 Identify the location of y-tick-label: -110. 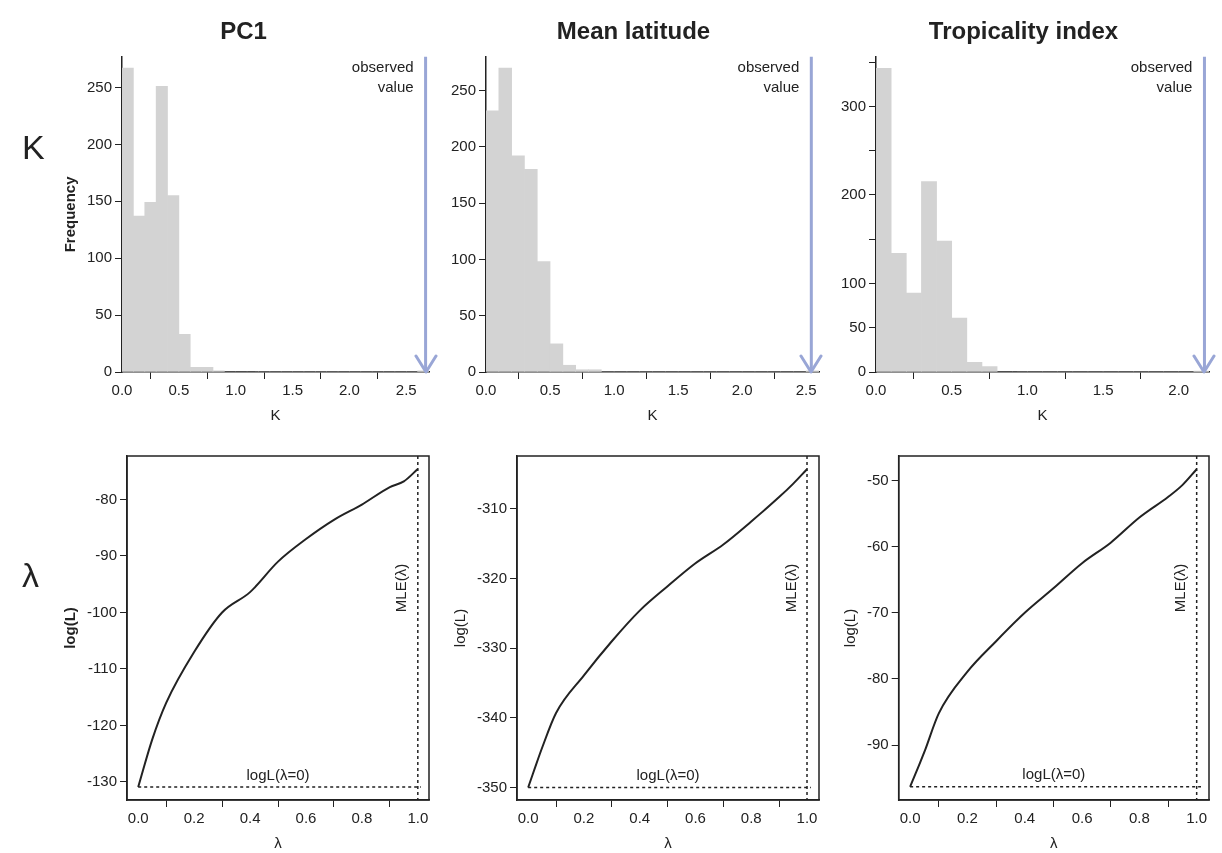
(103, 668).